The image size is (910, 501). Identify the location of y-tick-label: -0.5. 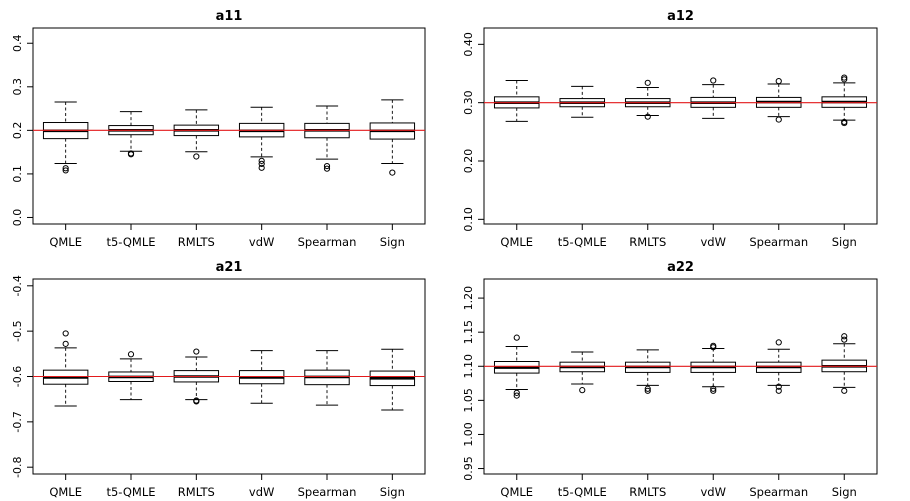
(17, 330).